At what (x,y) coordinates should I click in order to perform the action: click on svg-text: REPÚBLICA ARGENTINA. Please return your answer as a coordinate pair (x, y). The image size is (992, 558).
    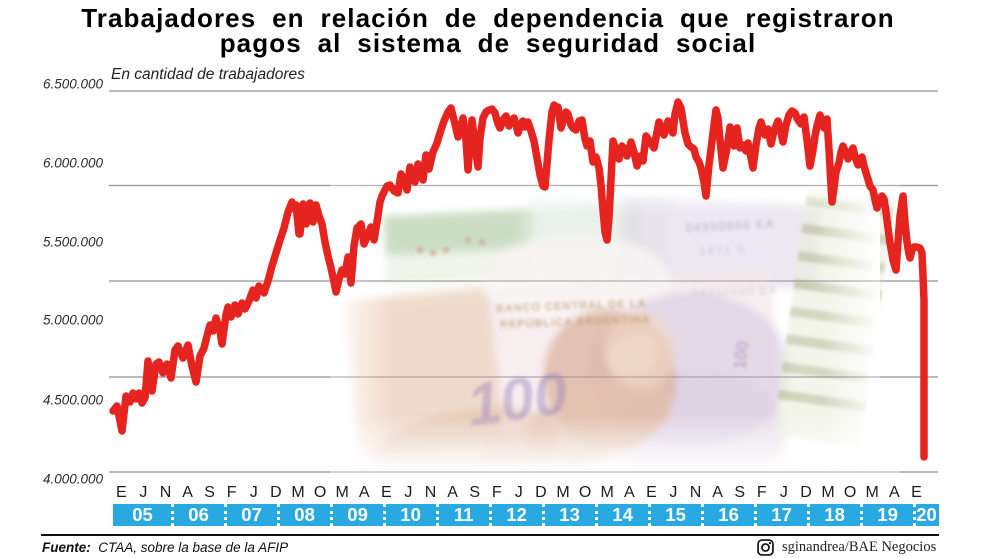
    Looking at the image, I should click on (575, 322).